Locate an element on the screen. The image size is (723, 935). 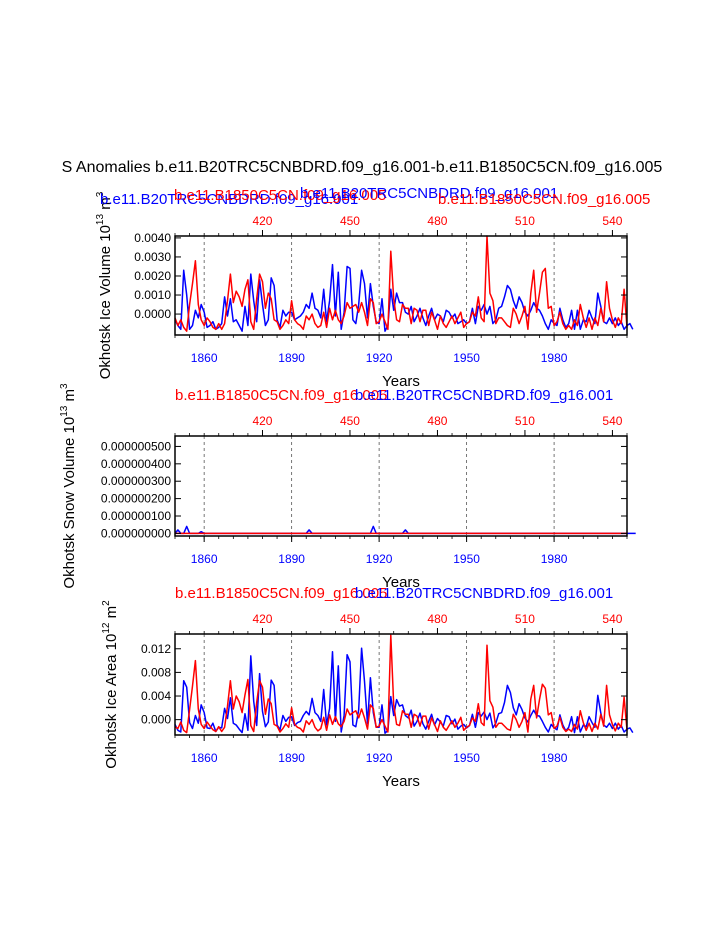
y-tick-label: 0.0000 is located at coordinates (152, 314).